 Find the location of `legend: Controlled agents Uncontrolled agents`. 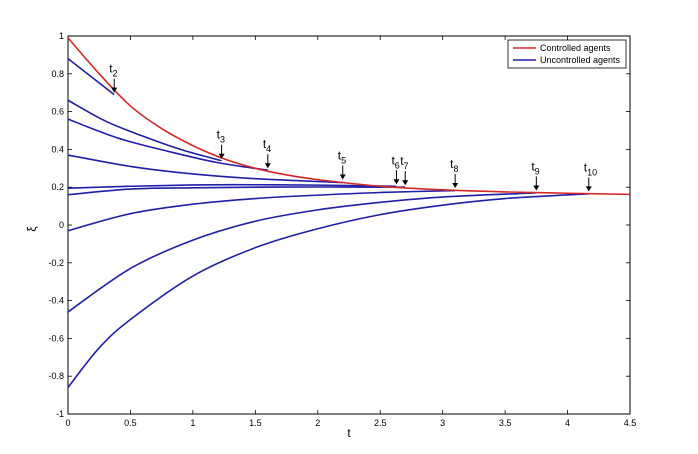

legend: Controlled agents Uncontrolled agents is located at coordinates (567, 54).